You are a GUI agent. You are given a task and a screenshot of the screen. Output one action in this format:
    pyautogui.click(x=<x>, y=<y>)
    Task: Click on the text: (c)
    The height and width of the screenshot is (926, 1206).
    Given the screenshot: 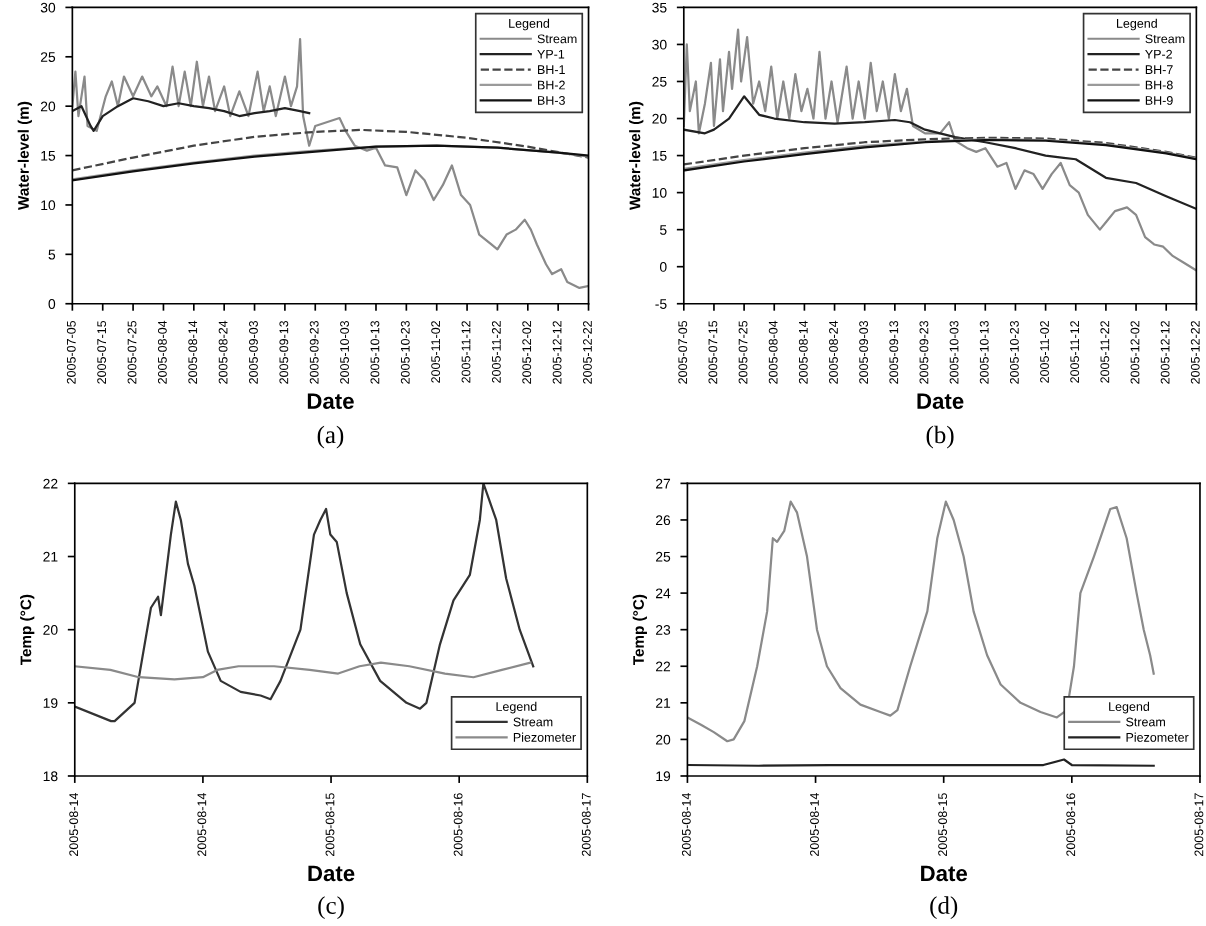 What is the action you would take?
    pyautogui.click(x=331, y=907)
    